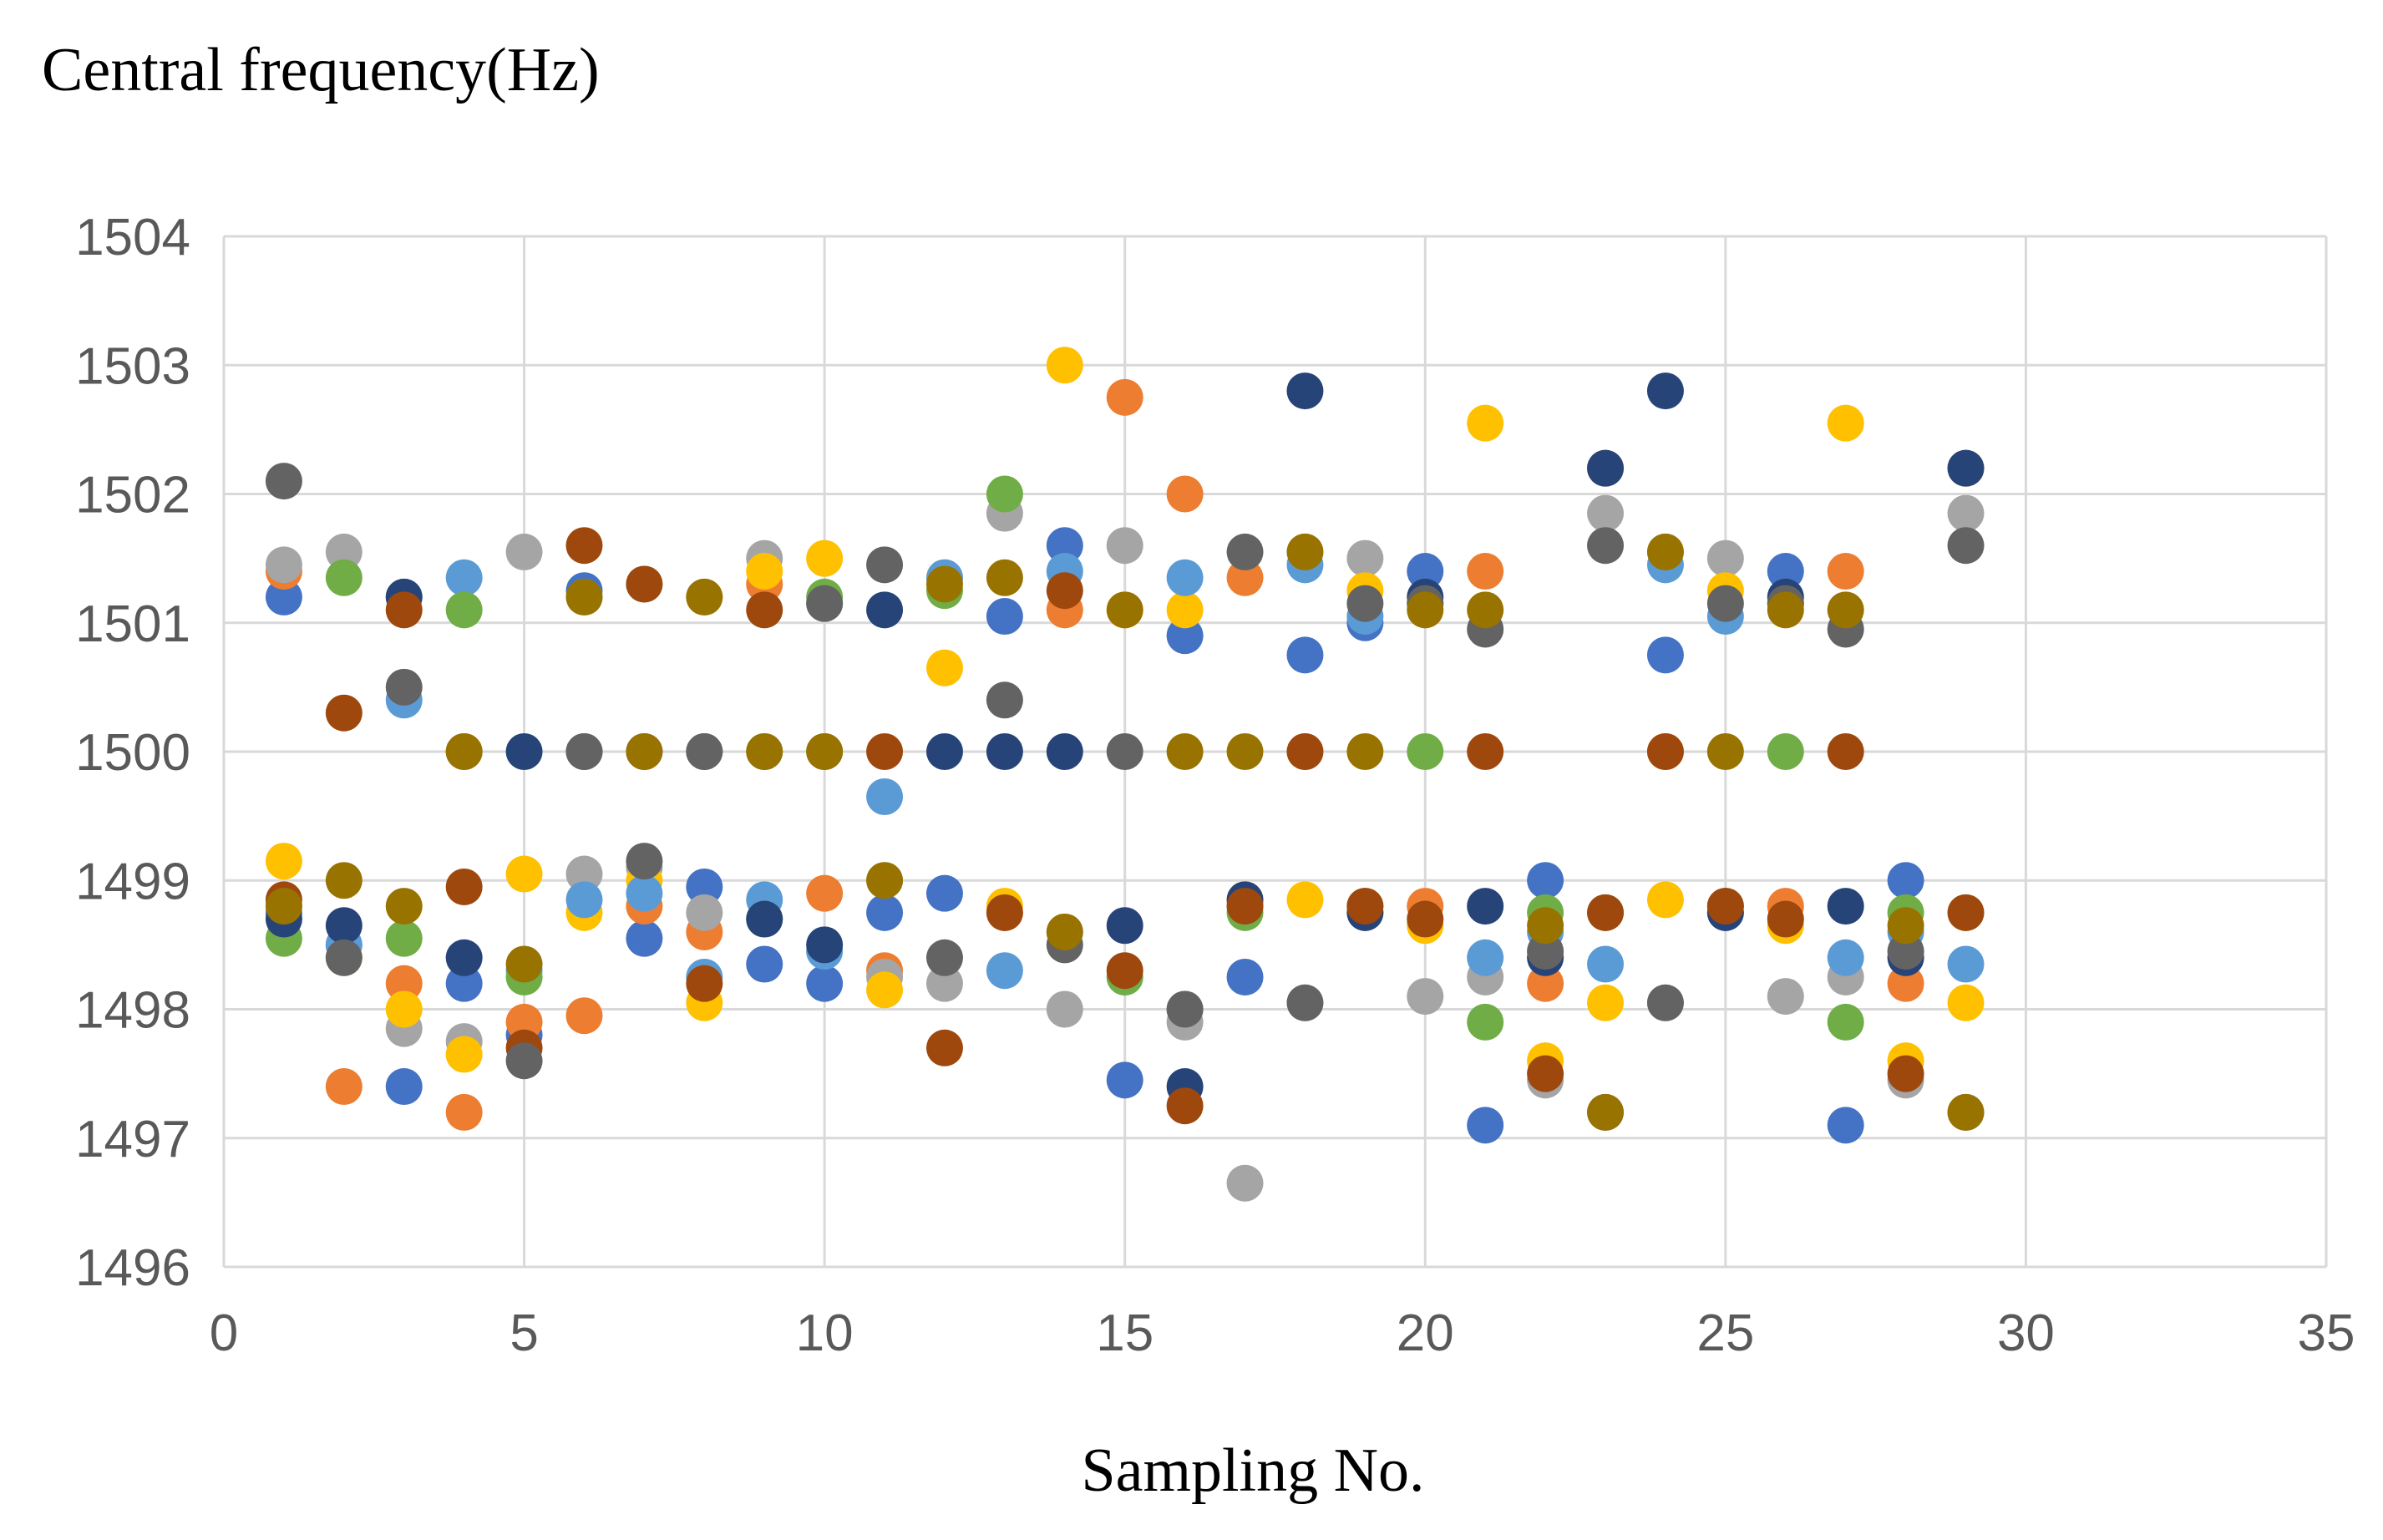 This screenshot has height=1540, width=2383. I want to click on y-tick-label: 1504, so click(132, 237).